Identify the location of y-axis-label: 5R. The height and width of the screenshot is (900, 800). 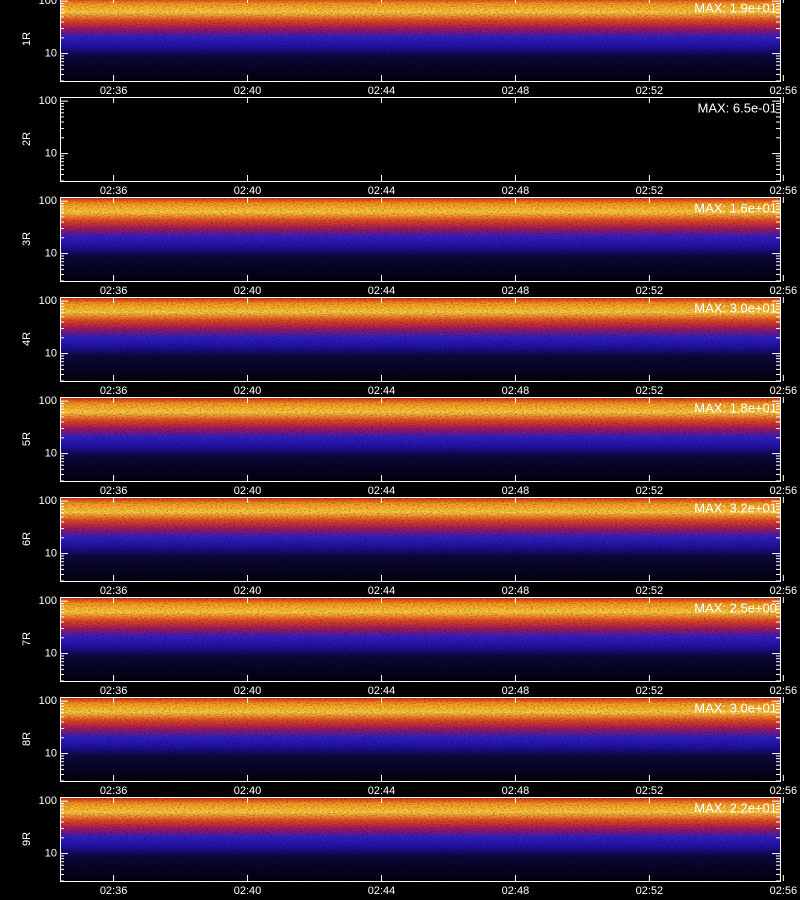
(27, 439).